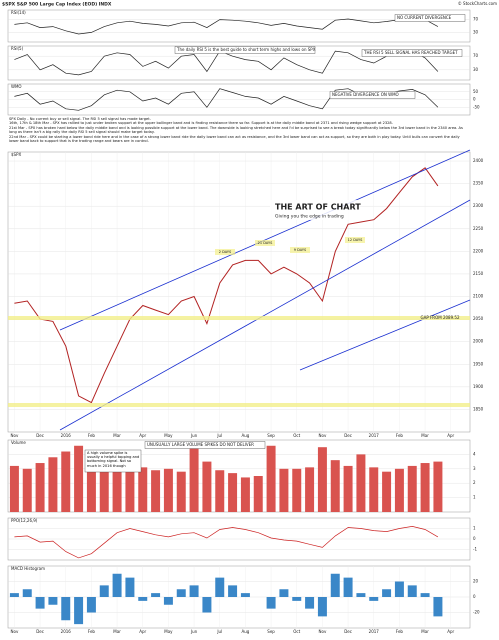 The width and height of the screenshot is (499, 640). What do you see at coordinates (300, 250) in the screenshot?
I see `days-label: 9 DAYS` at bounding box center [300, 250].